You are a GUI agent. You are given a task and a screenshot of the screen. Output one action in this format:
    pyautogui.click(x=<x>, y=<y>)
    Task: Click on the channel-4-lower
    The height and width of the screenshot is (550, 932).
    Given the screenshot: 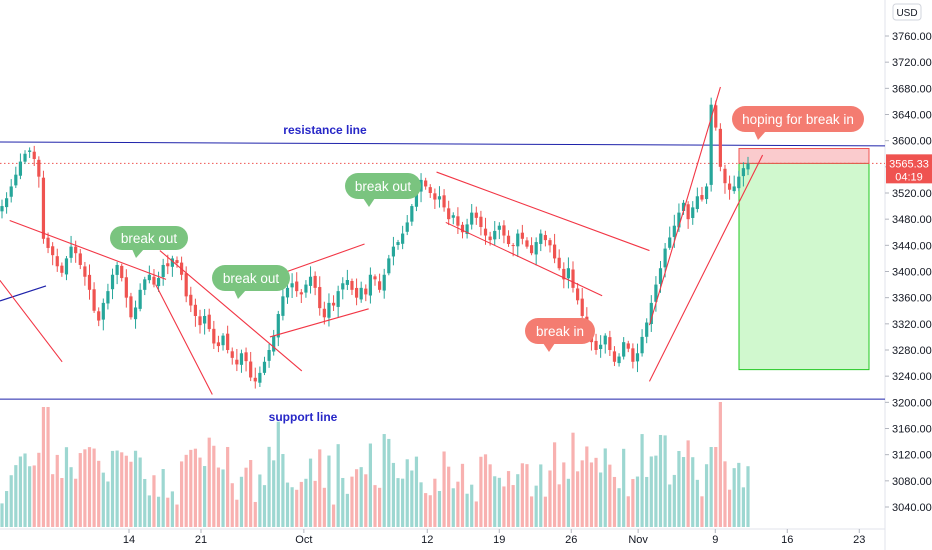 What is the action you would take?
    pyautogui.click(x=524, y=259)
    